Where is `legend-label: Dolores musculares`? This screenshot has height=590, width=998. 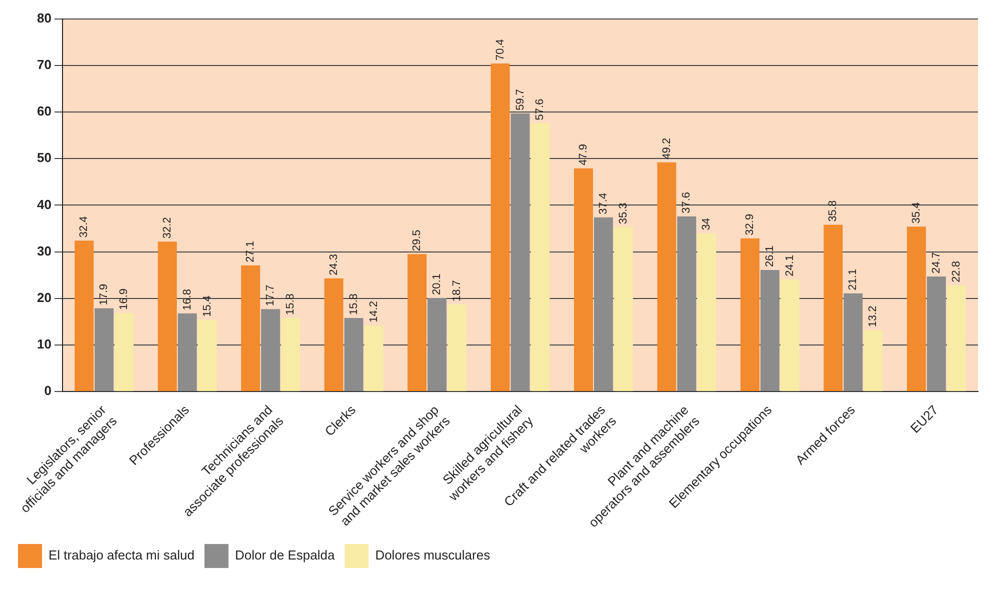
legend-label: Dolores musculares is located at coordinates (433, 555).